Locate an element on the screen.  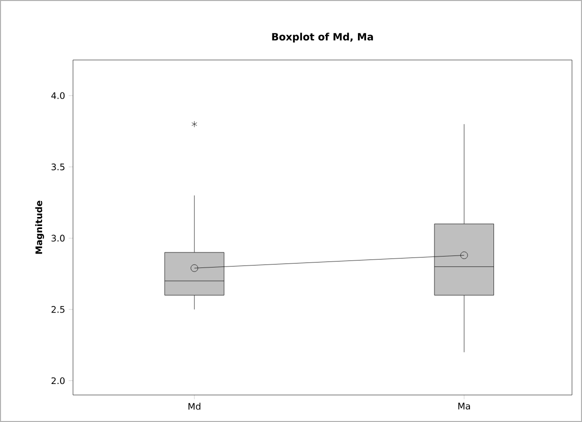
x-tick-label: Ma is located at coordinates (464, 406).